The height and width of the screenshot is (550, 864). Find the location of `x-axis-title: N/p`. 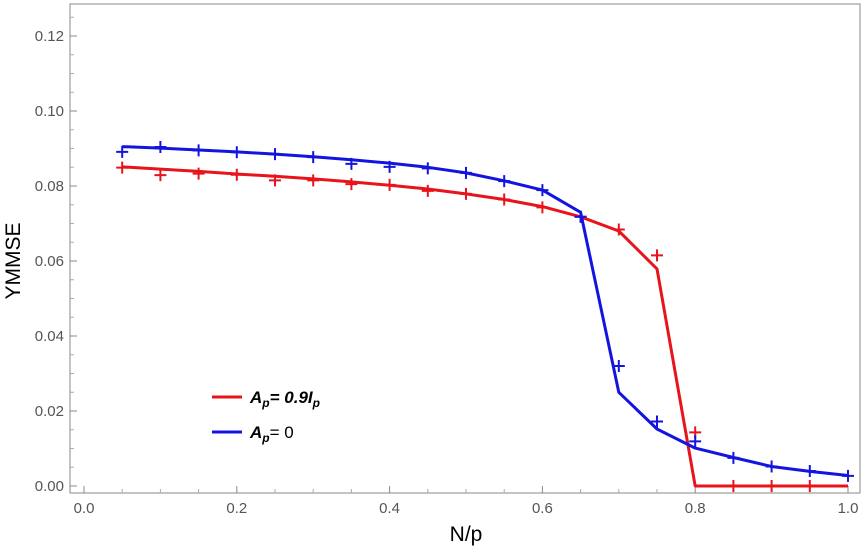

x-axis-title: N/p is located at coordinates (466, 534).